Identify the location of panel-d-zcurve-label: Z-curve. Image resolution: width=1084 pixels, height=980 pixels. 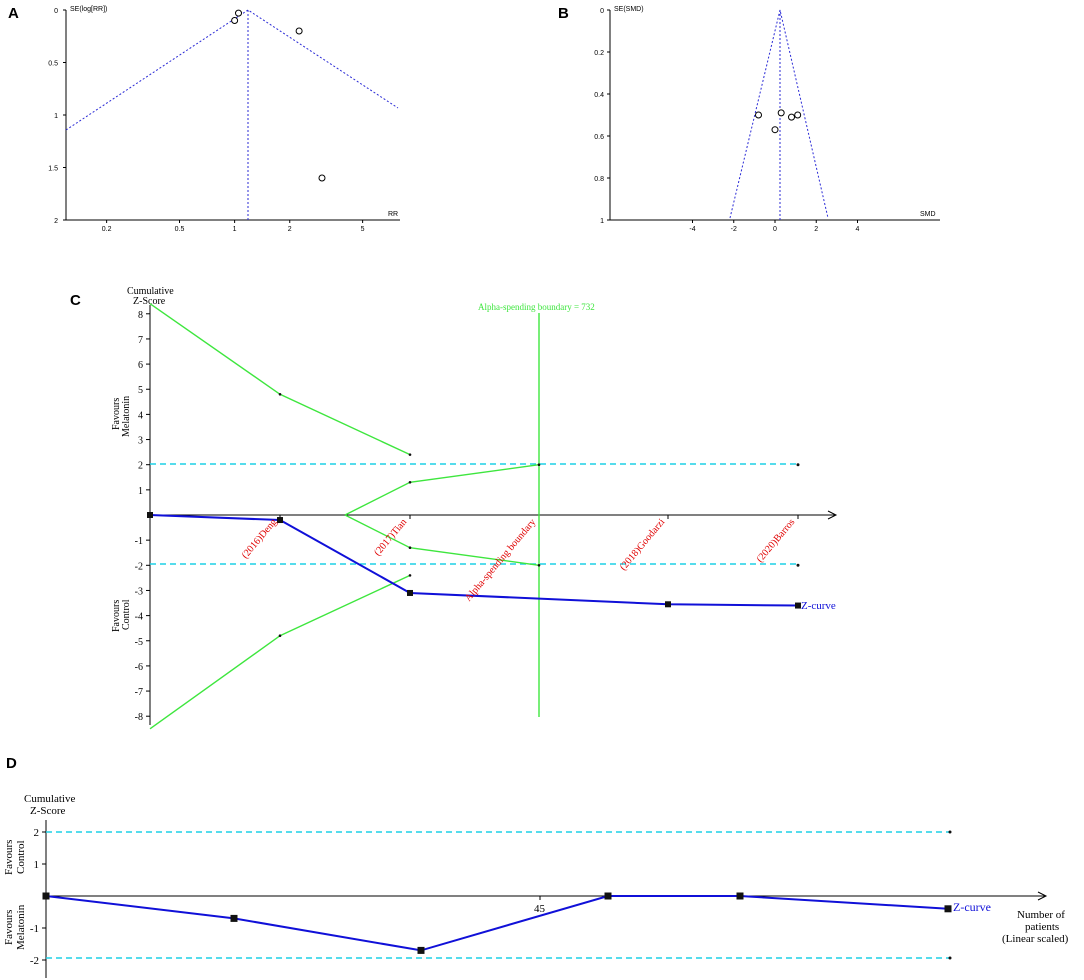
(972, 907).